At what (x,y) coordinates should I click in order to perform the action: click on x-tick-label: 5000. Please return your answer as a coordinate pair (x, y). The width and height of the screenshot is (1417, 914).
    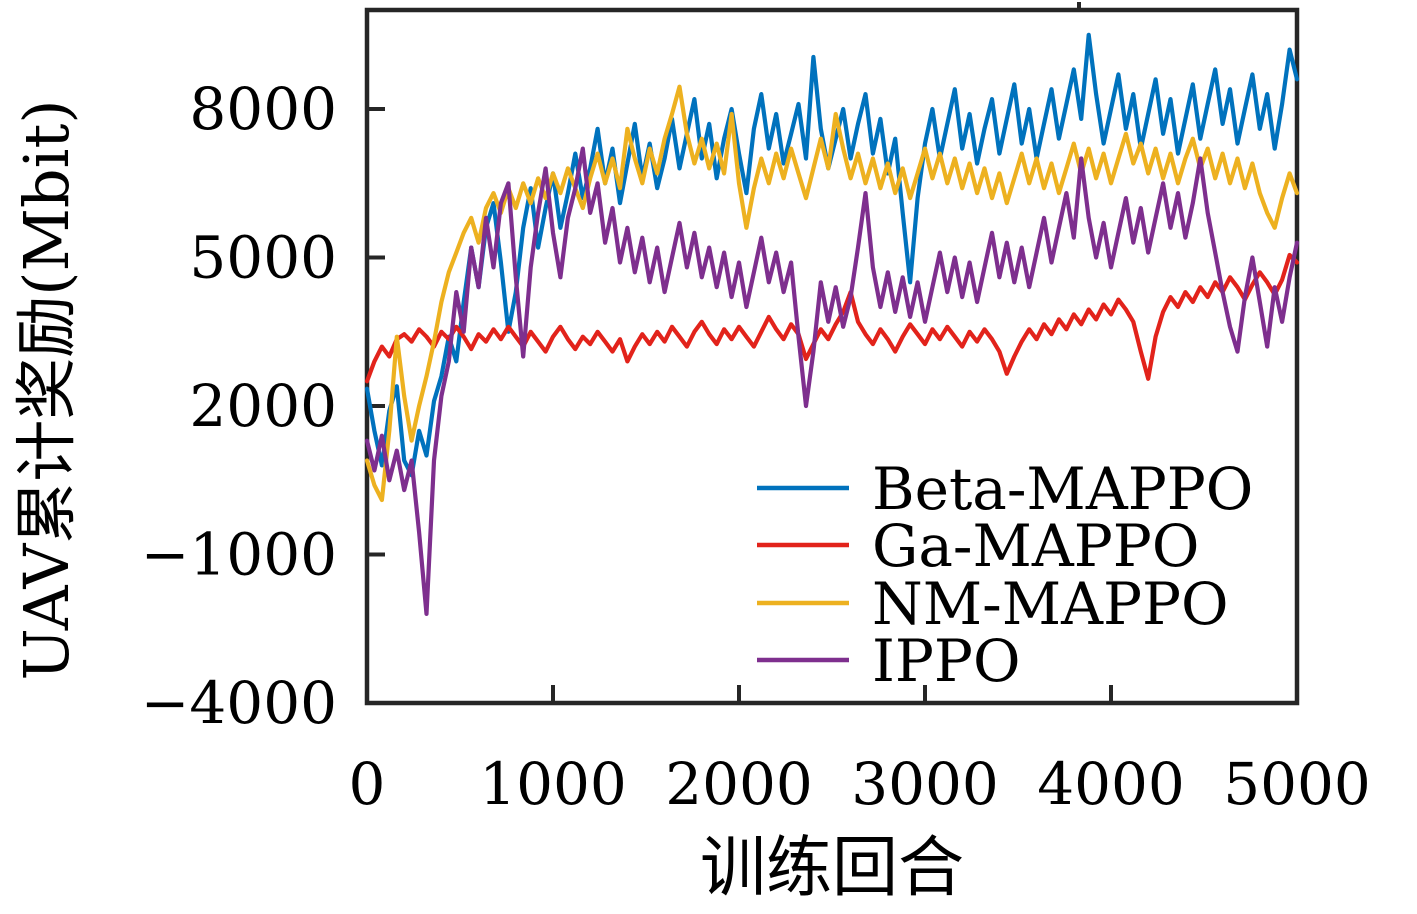
    Looking at the image, I should click on (1297, 784).